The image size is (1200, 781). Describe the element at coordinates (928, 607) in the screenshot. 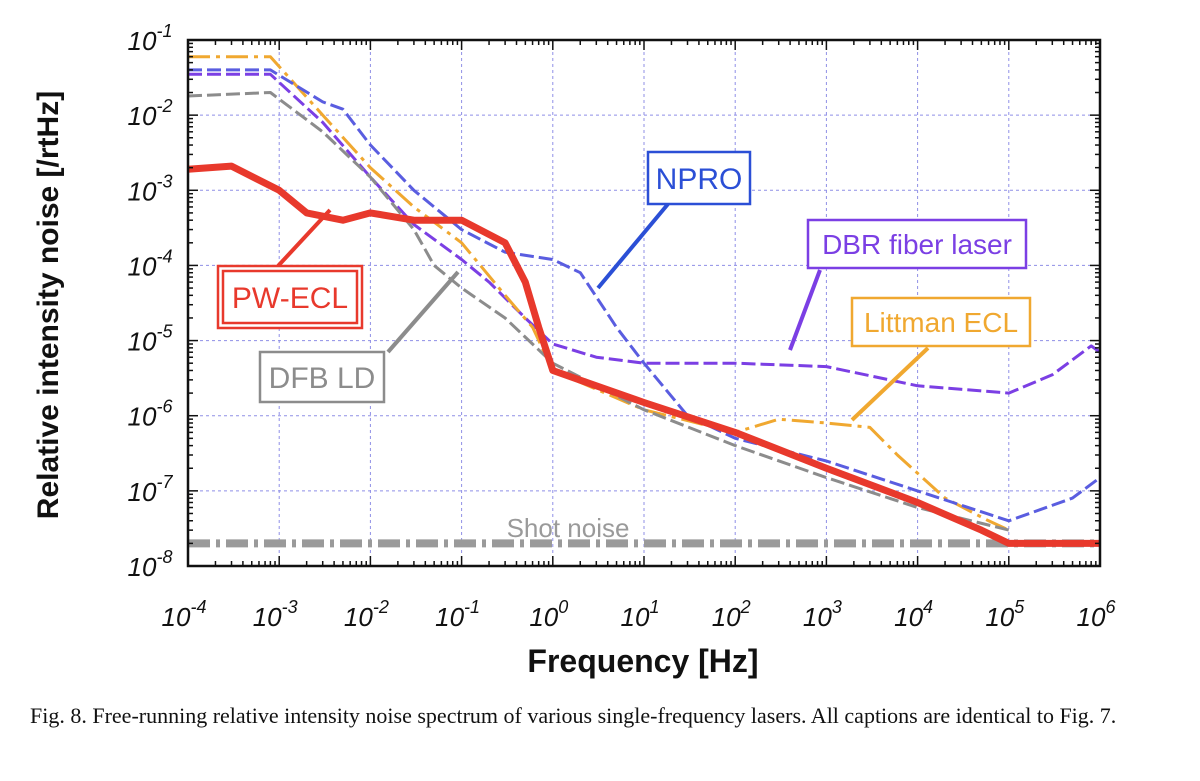

I see `x-tick-label-exponent: 4` at that location.